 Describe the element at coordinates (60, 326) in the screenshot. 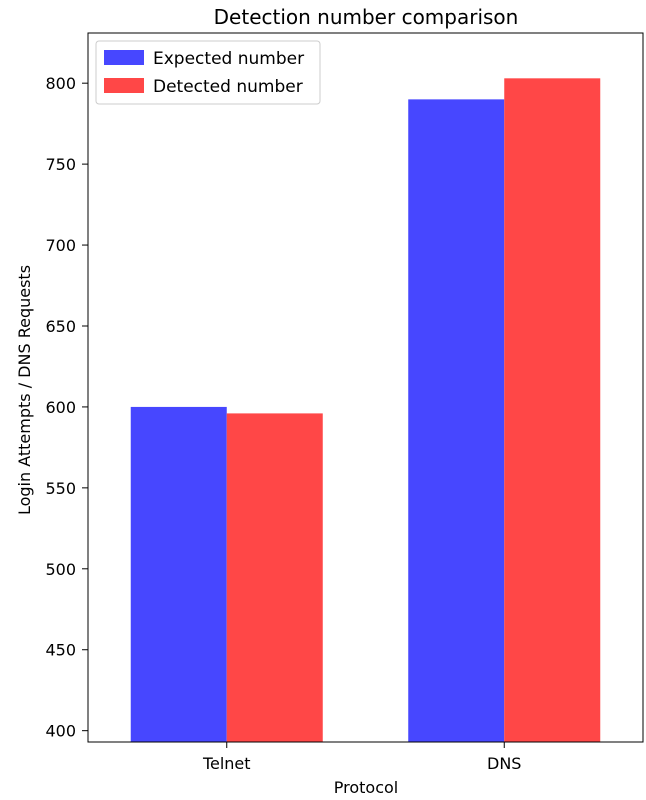

I see `y-tick-label: 650` at that location.